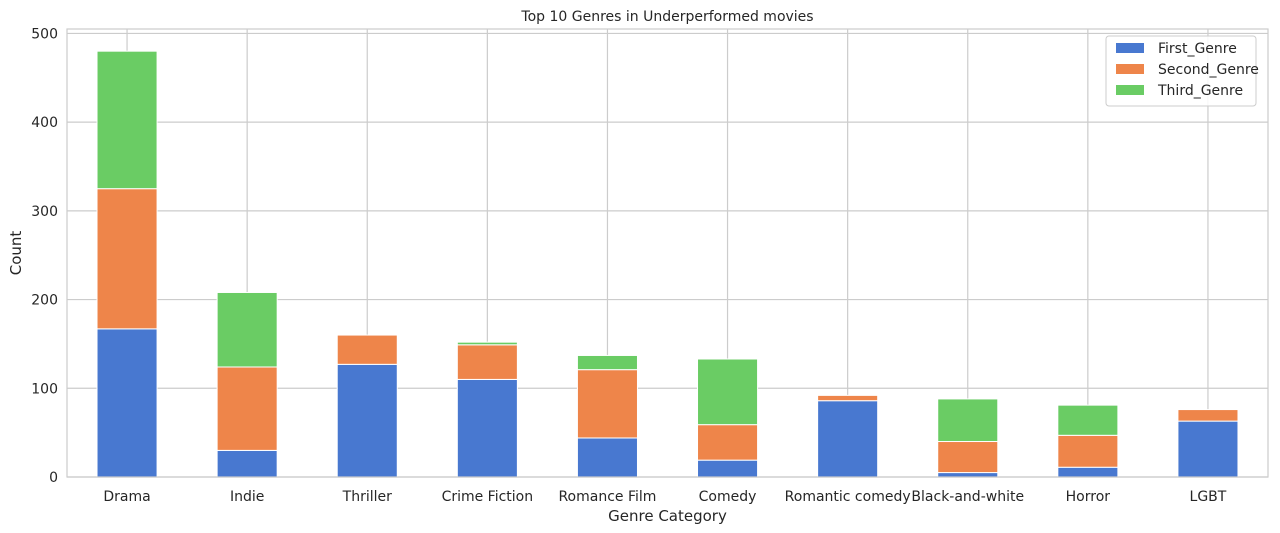 The width and height of the screenshot is (1280, 533). I want to click on x-tick-label: Drama, so click(126, 497).